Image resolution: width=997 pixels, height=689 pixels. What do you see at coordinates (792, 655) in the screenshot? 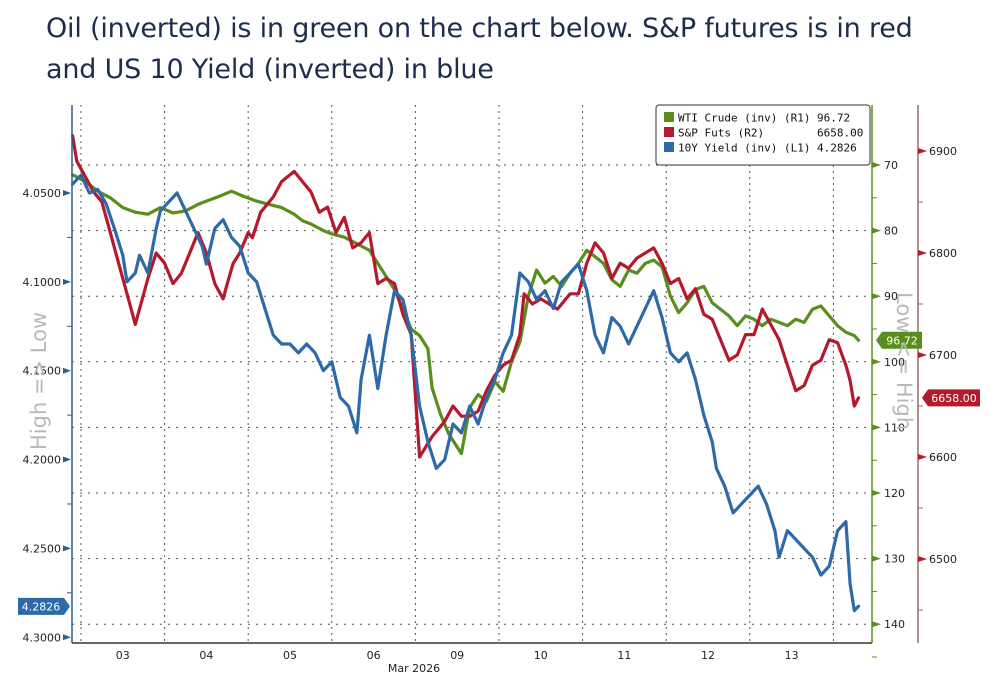
I see `x-tick-label: 13` at bounding box center [792, 655].